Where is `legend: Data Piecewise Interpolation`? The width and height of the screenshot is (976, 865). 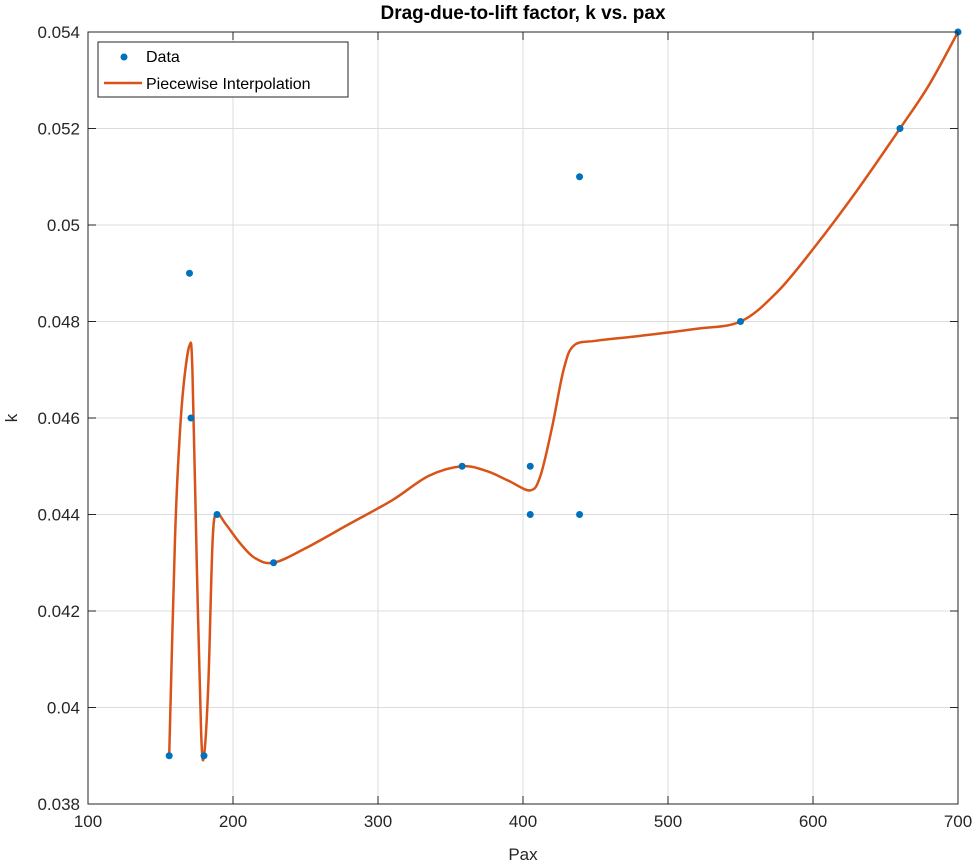 legend: Data Piecewise Interpolation is located at coordinates (223, 69).